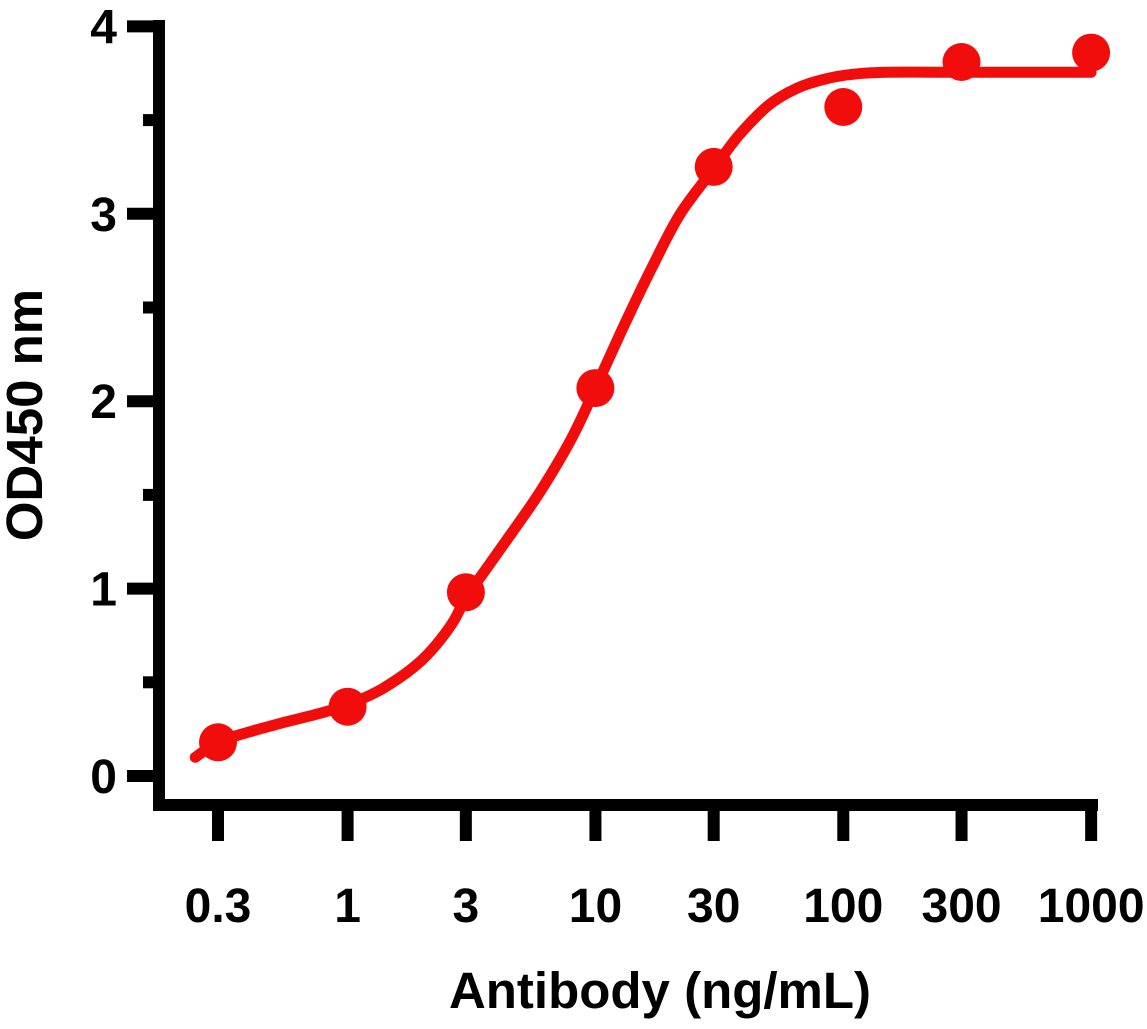 This screenshot has height=1029, width=1147. I want to click on x-tick-label: 30, so click(713, 906).